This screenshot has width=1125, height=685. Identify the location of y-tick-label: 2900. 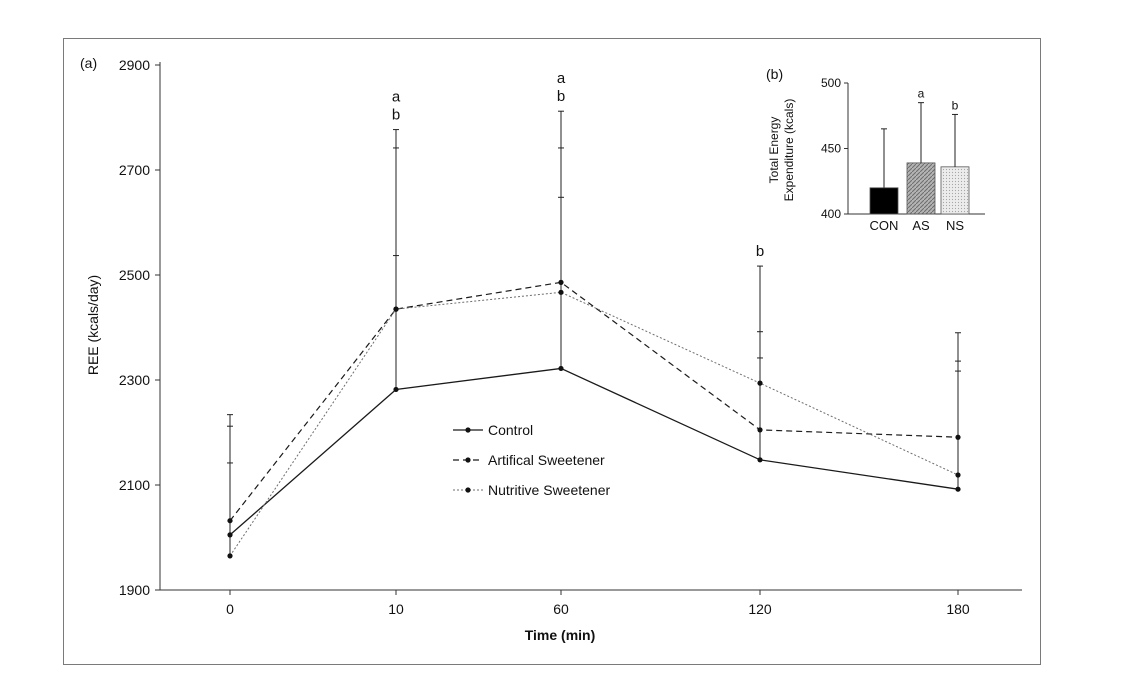
(134, 65).